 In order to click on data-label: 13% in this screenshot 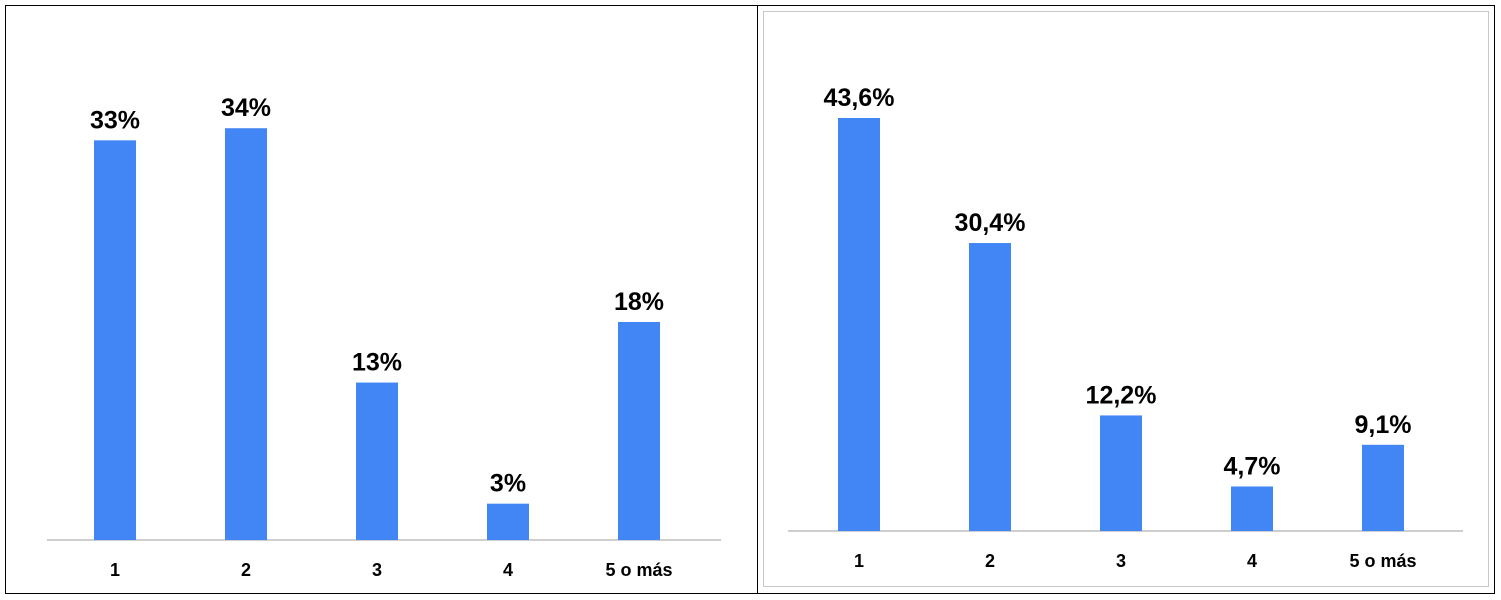, I will do `click(377, 363)`.